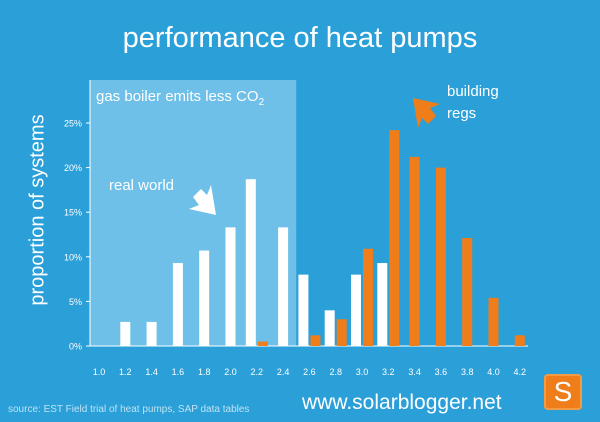 This screenshot has height=422, width=600. I want to click on solarblogger-logo: S, so click(563, 392).